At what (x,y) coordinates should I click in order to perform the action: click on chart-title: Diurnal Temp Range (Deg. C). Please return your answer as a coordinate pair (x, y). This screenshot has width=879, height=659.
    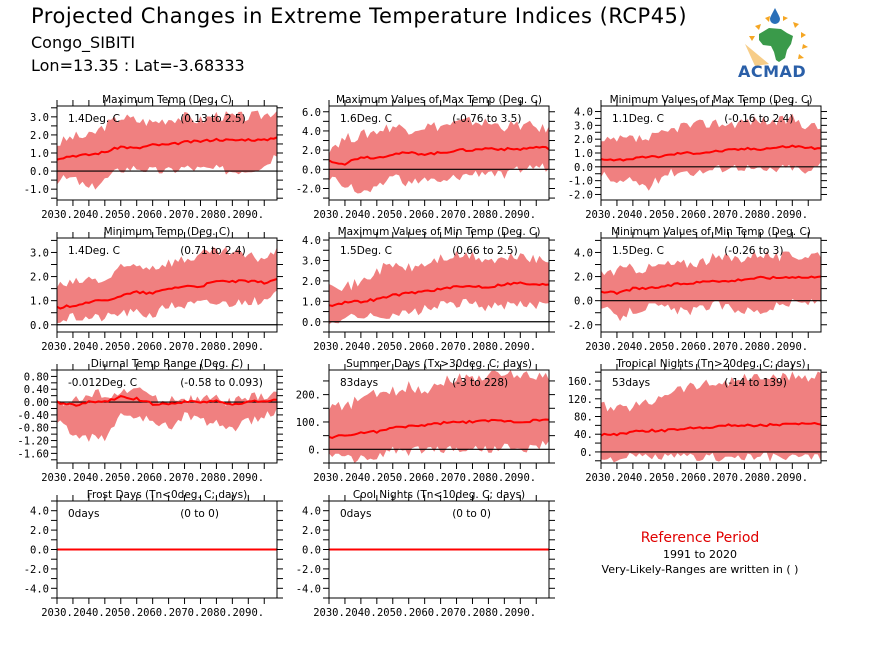
    Looking at the image, I should click on (167, 364).